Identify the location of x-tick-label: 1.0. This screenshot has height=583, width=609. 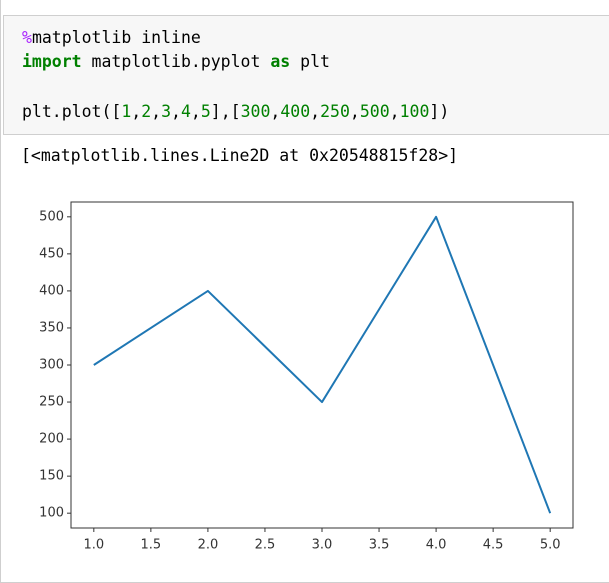
(93, 545).